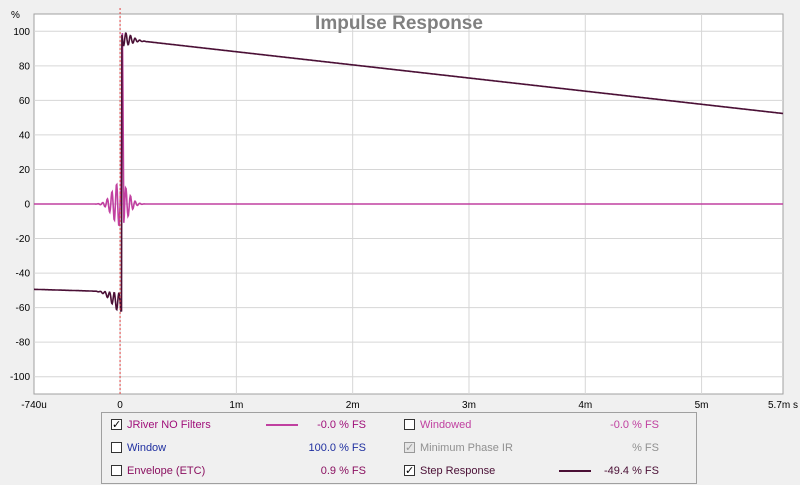 The height and width of the screenshot is (485, 800). What do you see at coordinates (337, 448) in the screenshot?
I see `window-value: 100.0 % FS` at bounding box center [337, 448].